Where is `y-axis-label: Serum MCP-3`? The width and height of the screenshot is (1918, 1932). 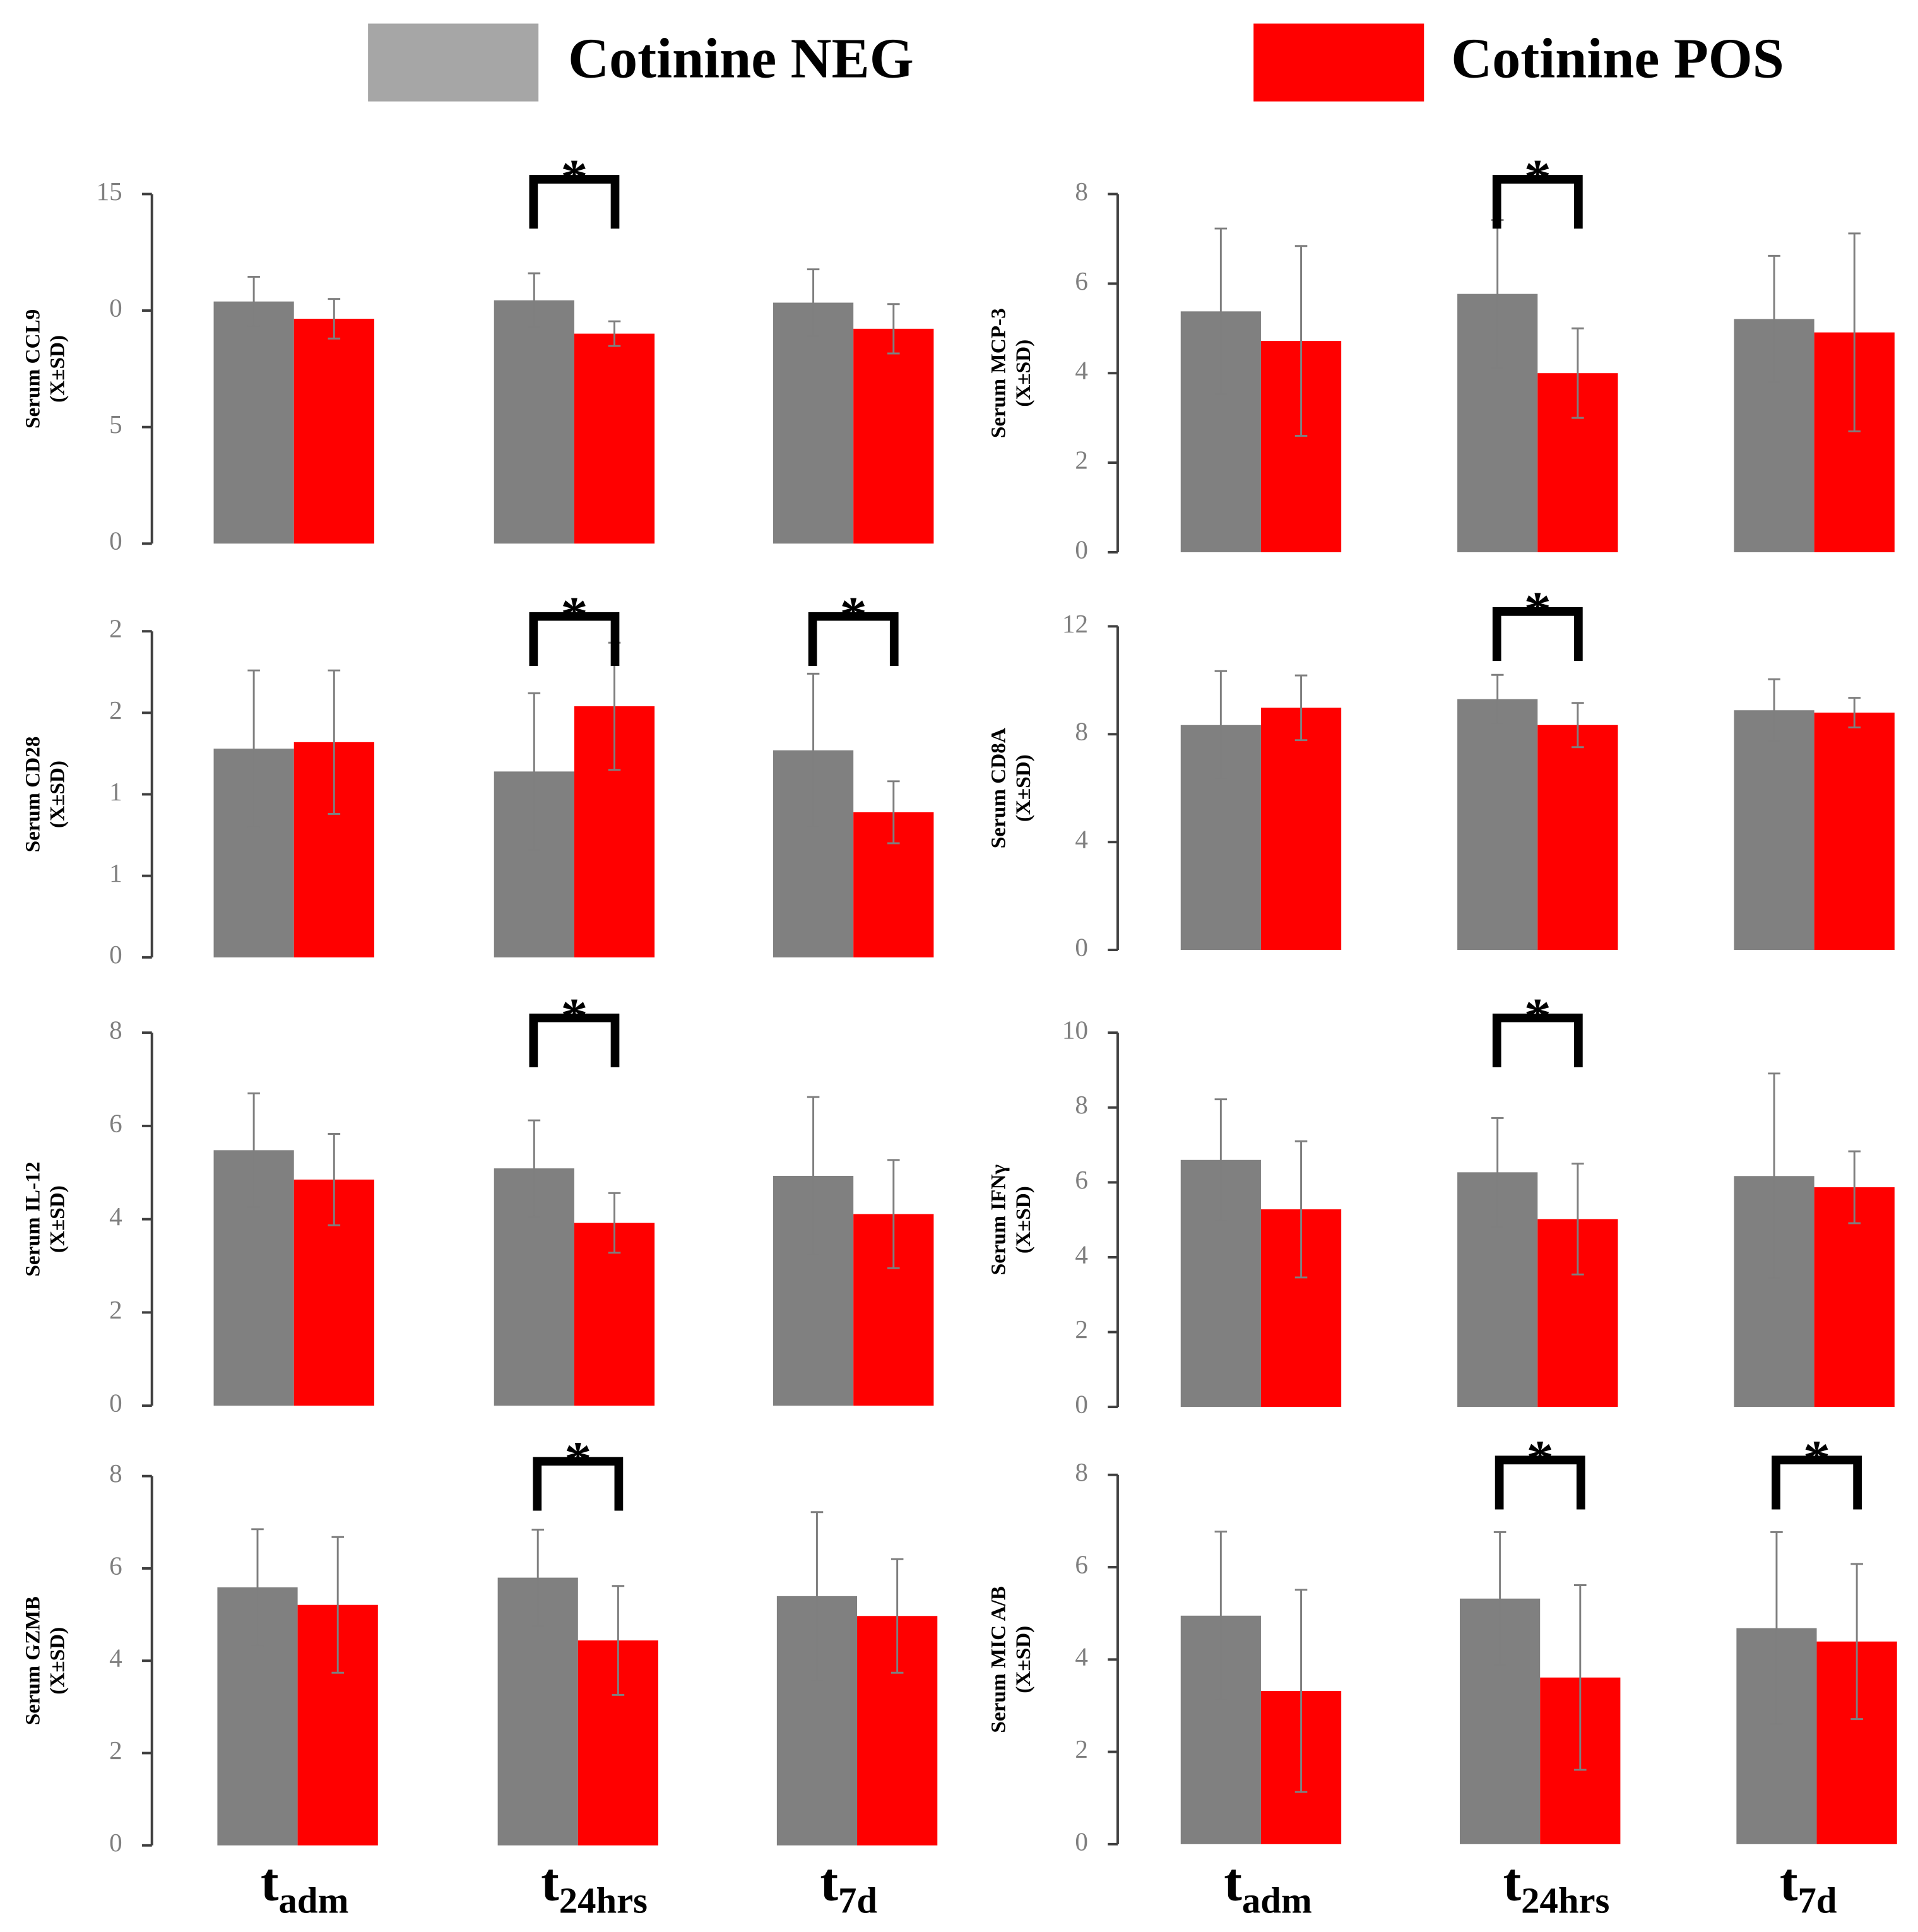
y-axis-label: Serum MCP-3 is located at coordinates (999, 373).